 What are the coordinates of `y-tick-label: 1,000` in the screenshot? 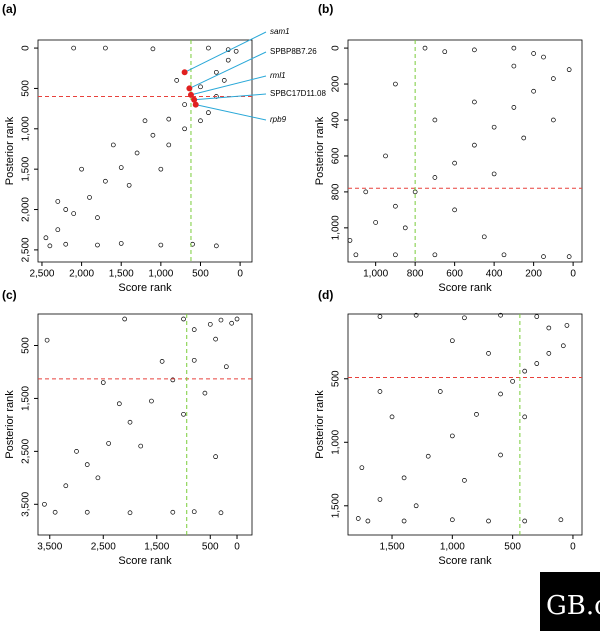 It's located at (336, 441).